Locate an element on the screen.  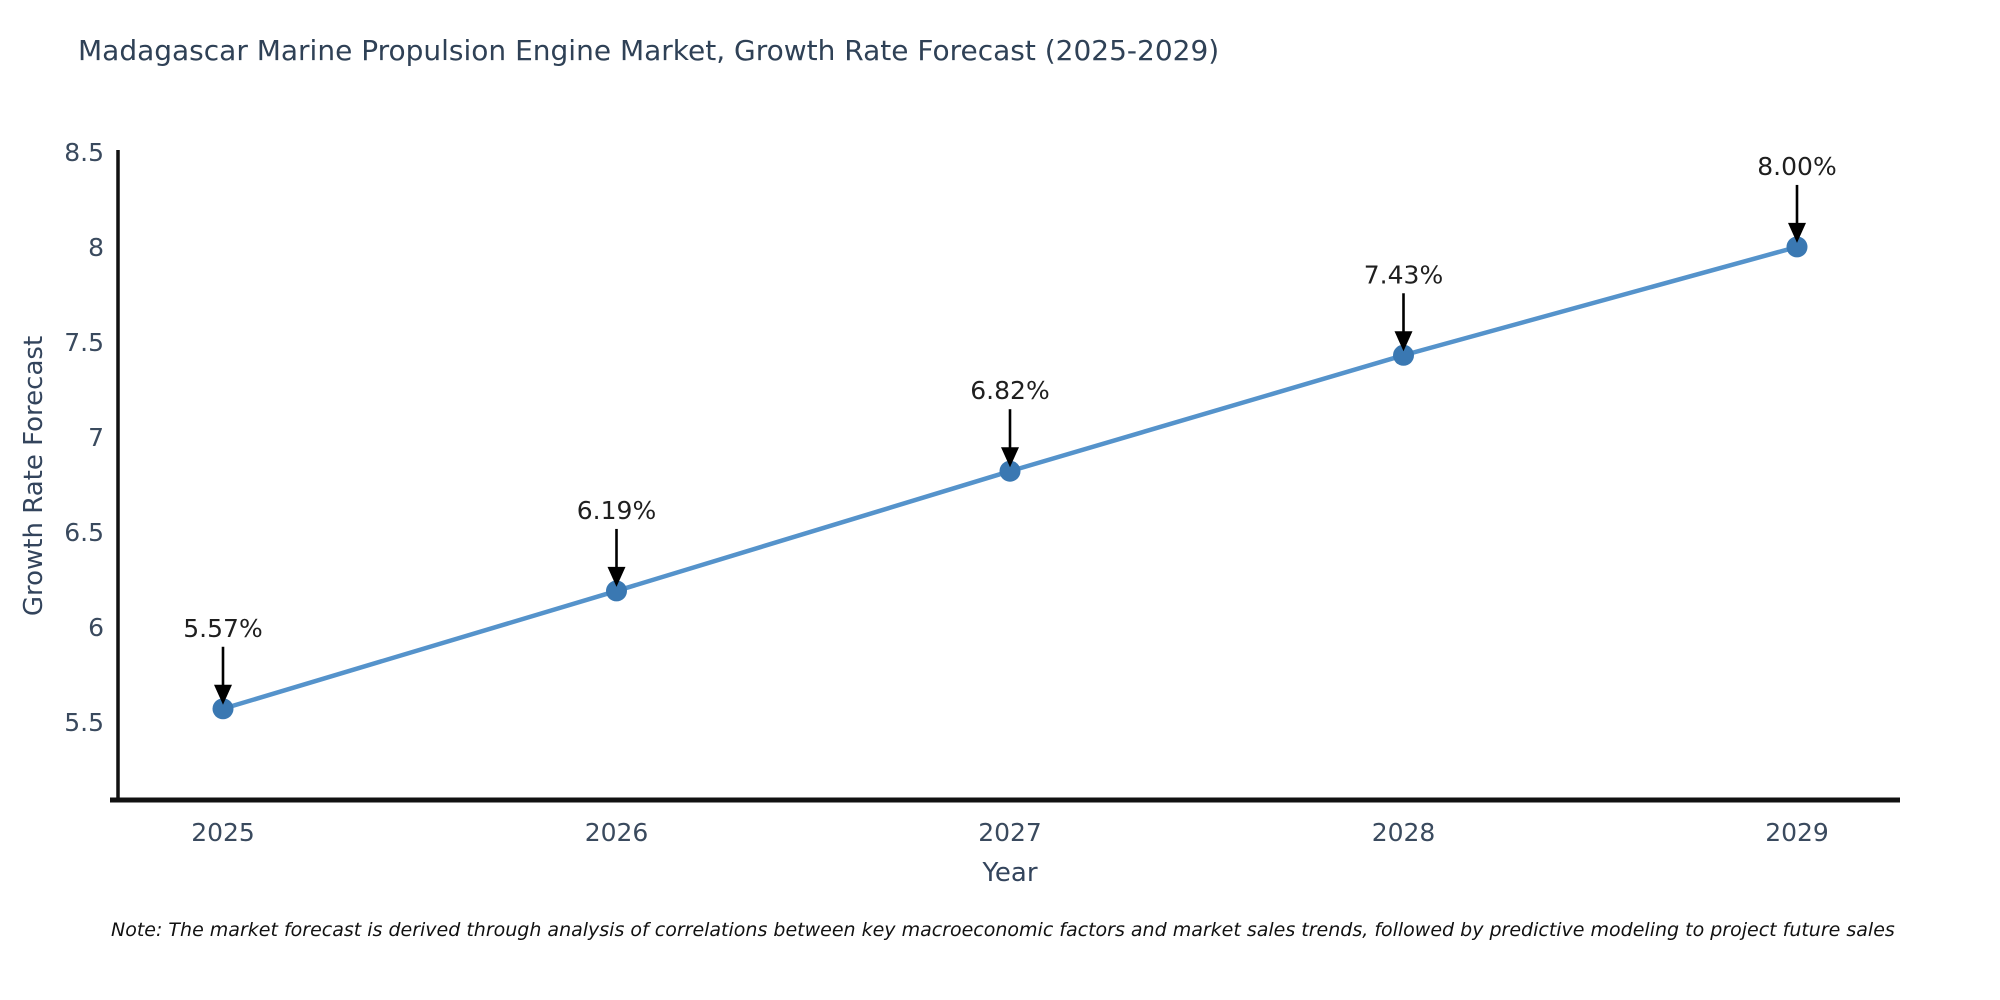
x-axis-tick-label: 2026 is located at coordinates (617, 832).